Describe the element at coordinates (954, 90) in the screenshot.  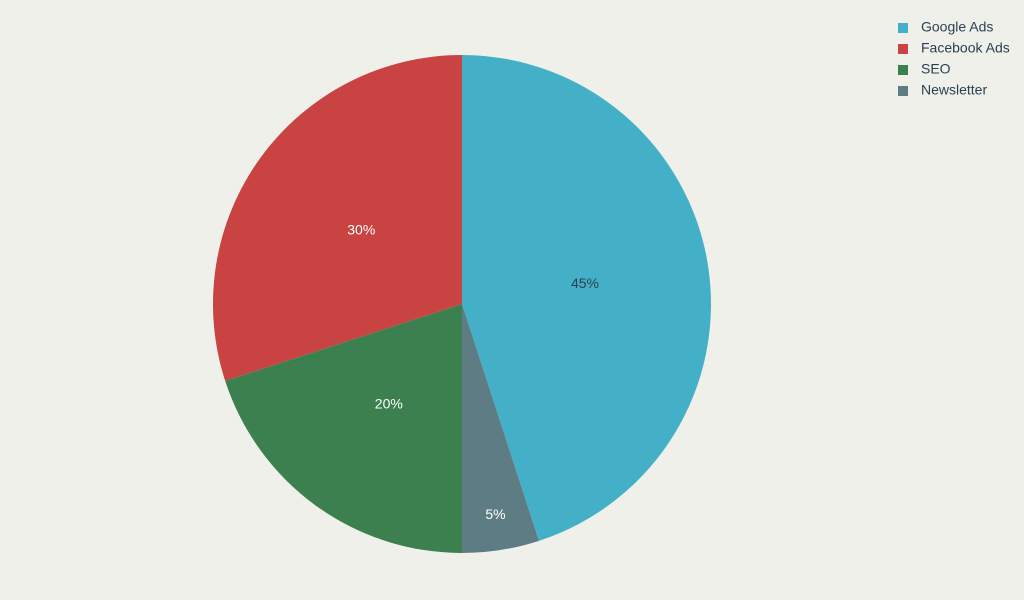
I see `legend-label: Newsletter` at that location.